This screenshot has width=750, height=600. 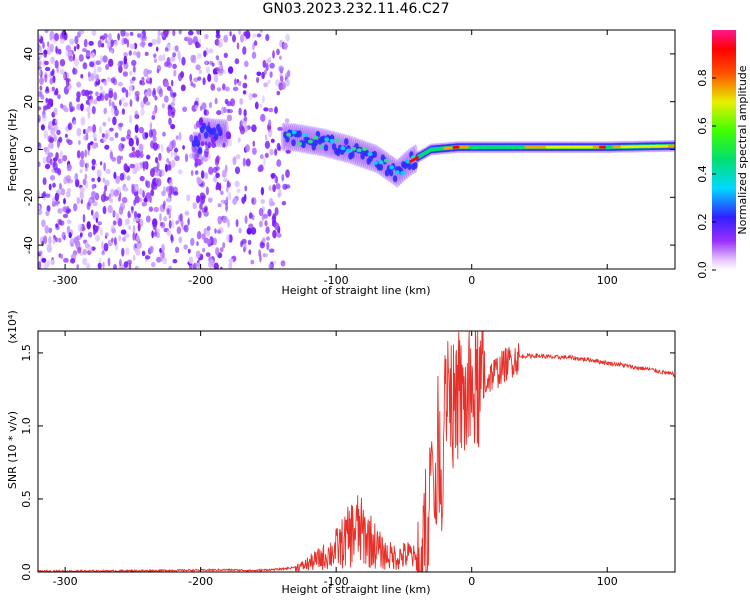 What do you see at coordinates (65, 581) in the screenshot?
I see `x-tick-label: -300` at bounding box center [65, 581].